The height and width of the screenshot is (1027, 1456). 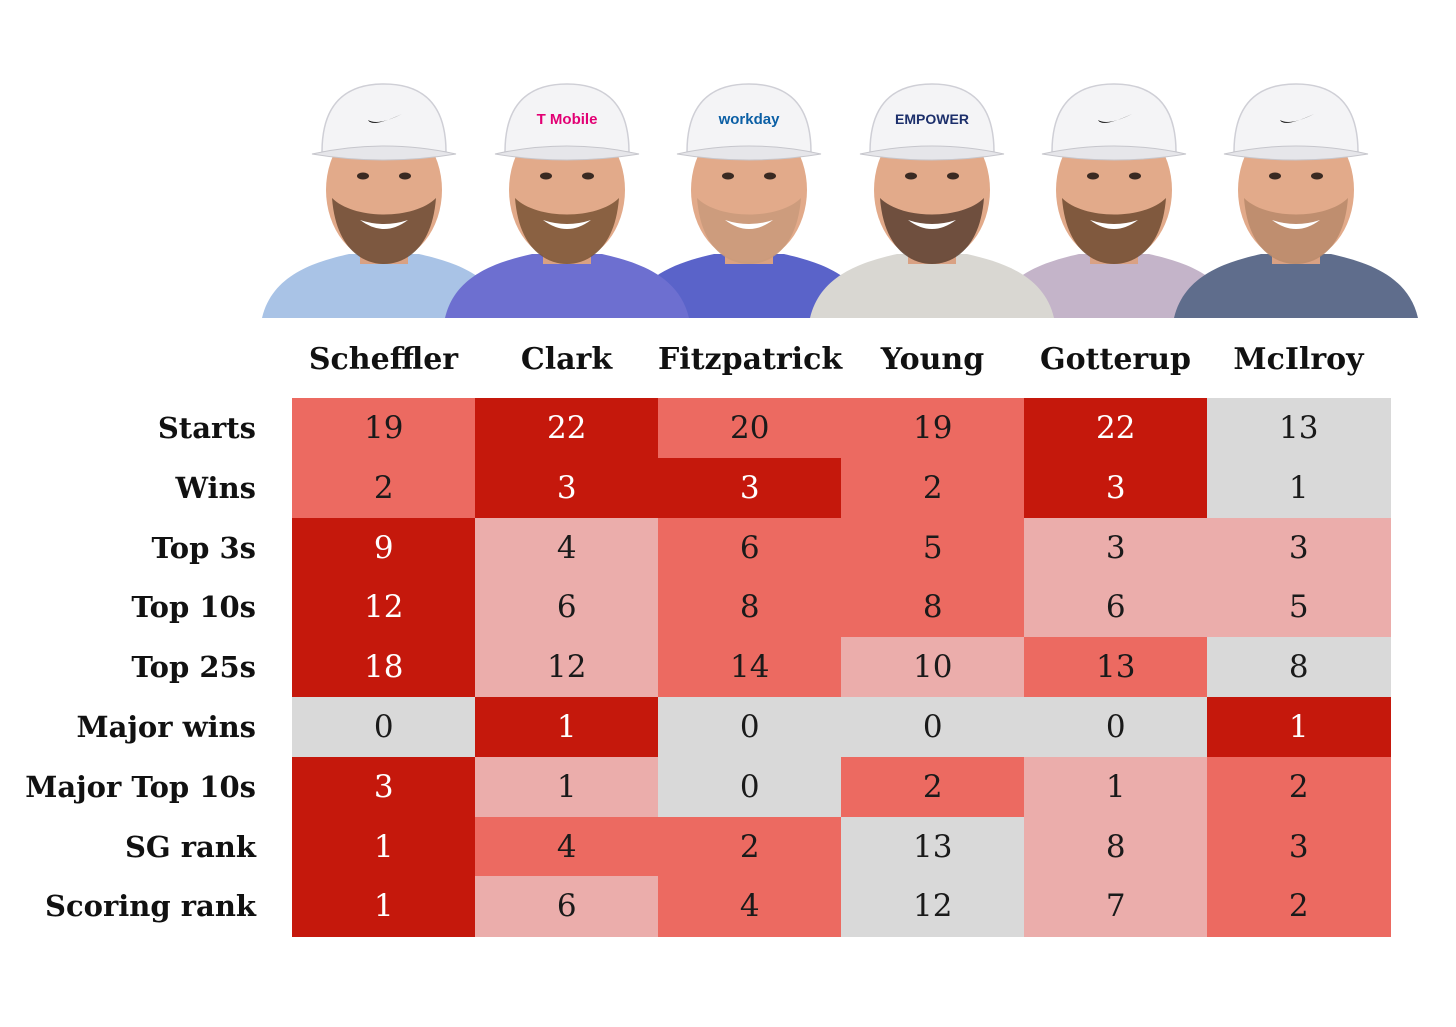 What do you see at coordinates (384, 906) in the screenshot?
I see `cell-scoring-rank-scheffler: 1` at bounding box center [384, 906].